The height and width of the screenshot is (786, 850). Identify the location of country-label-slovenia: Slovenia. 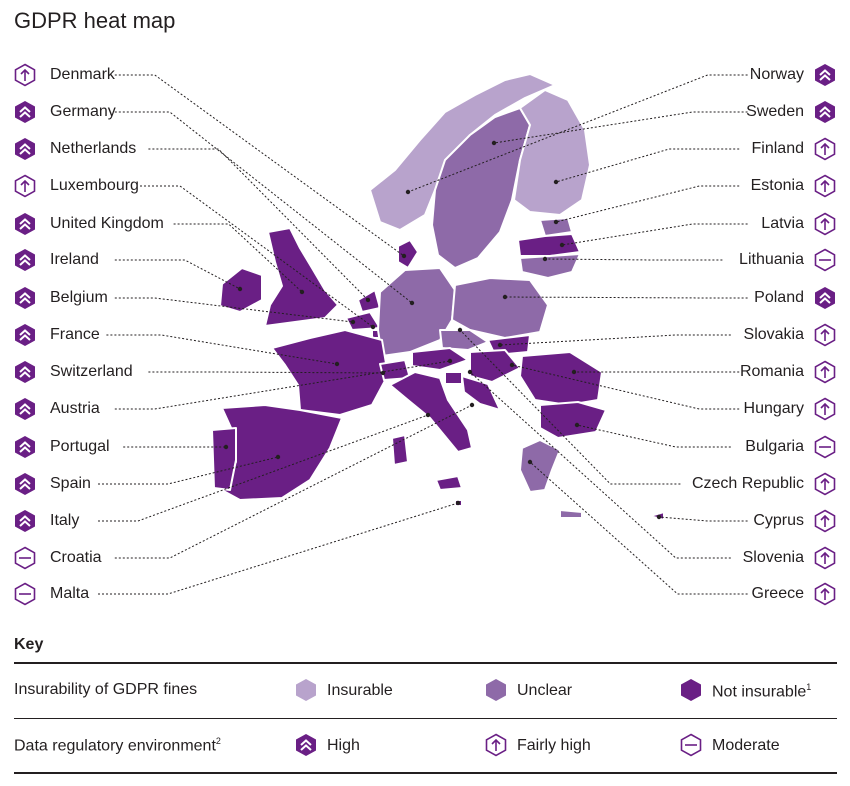
(773, 557).